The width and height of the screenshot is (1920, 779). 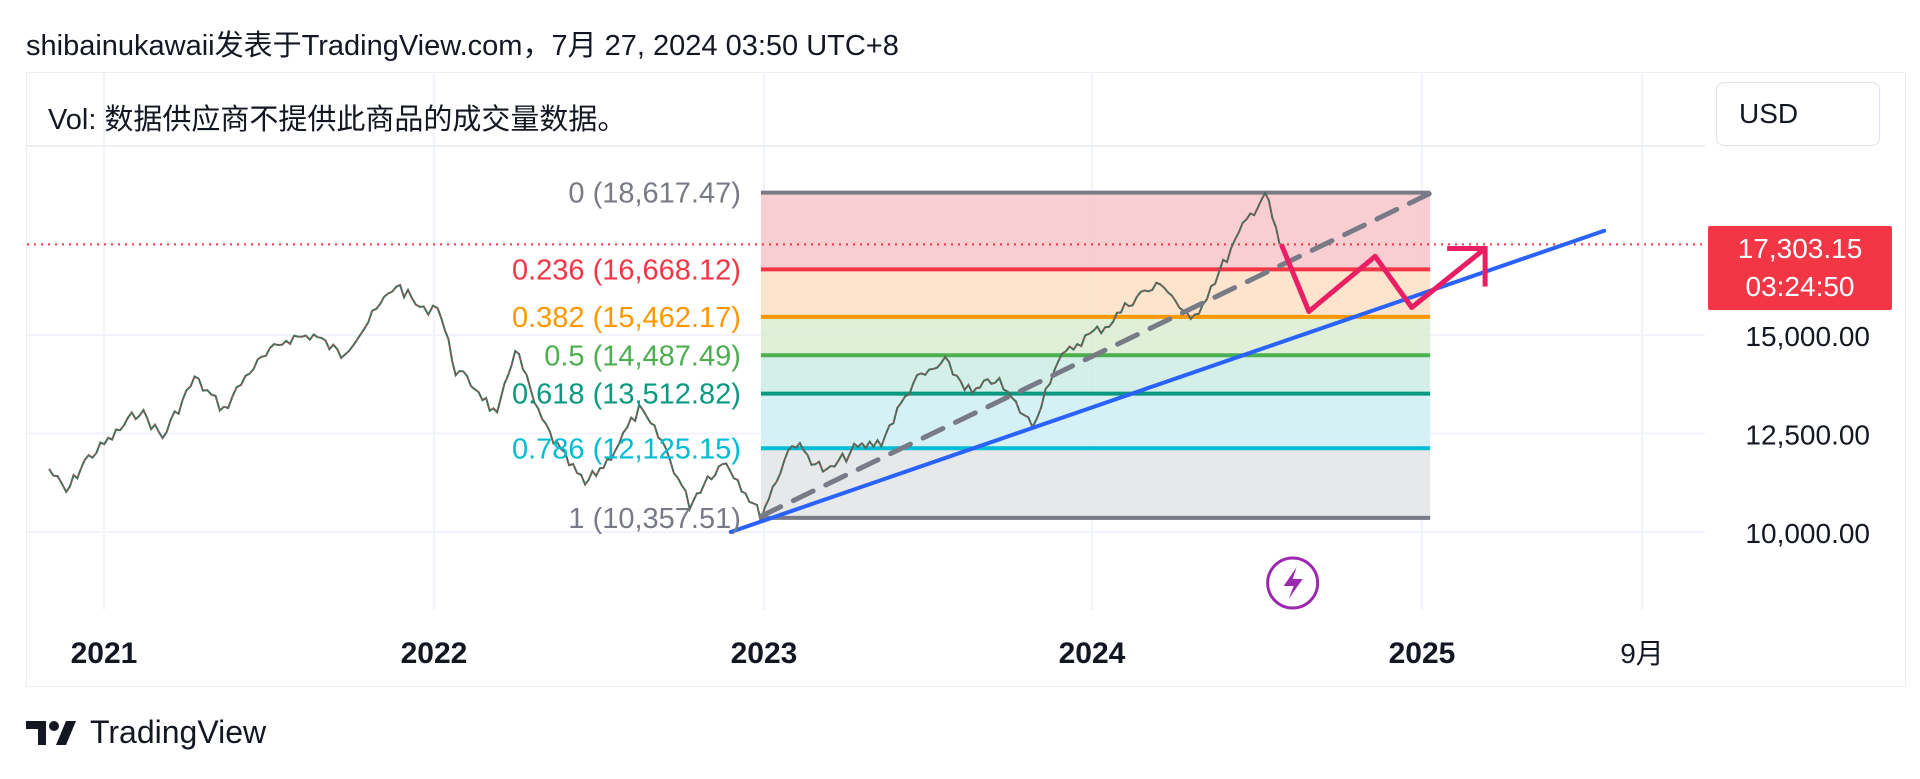 What do you see at coordinates (51, 732) in the screenshot?
I see `tradingview-logo-icon` at bounding box center [51, 732].